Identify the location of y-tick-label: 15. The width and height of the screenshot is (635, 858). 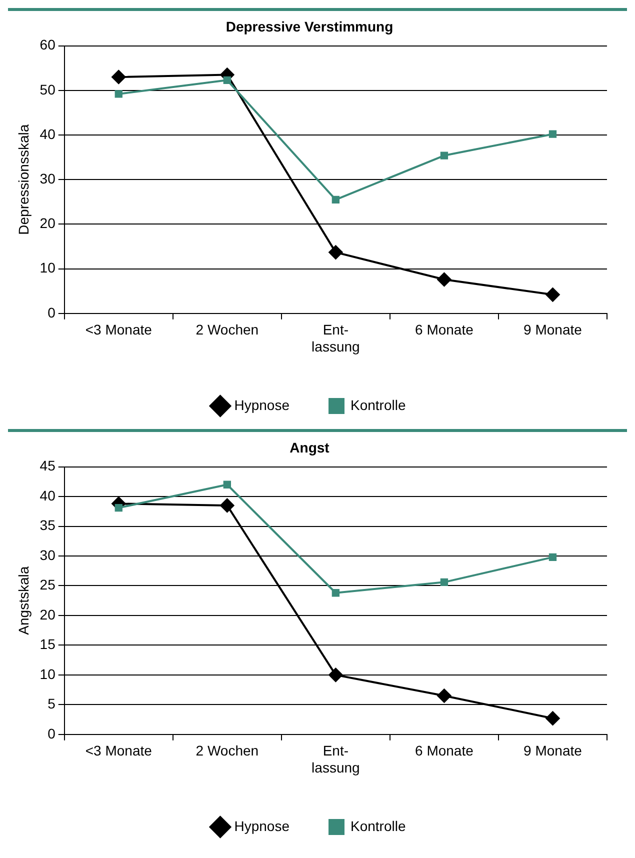
(48, 644).